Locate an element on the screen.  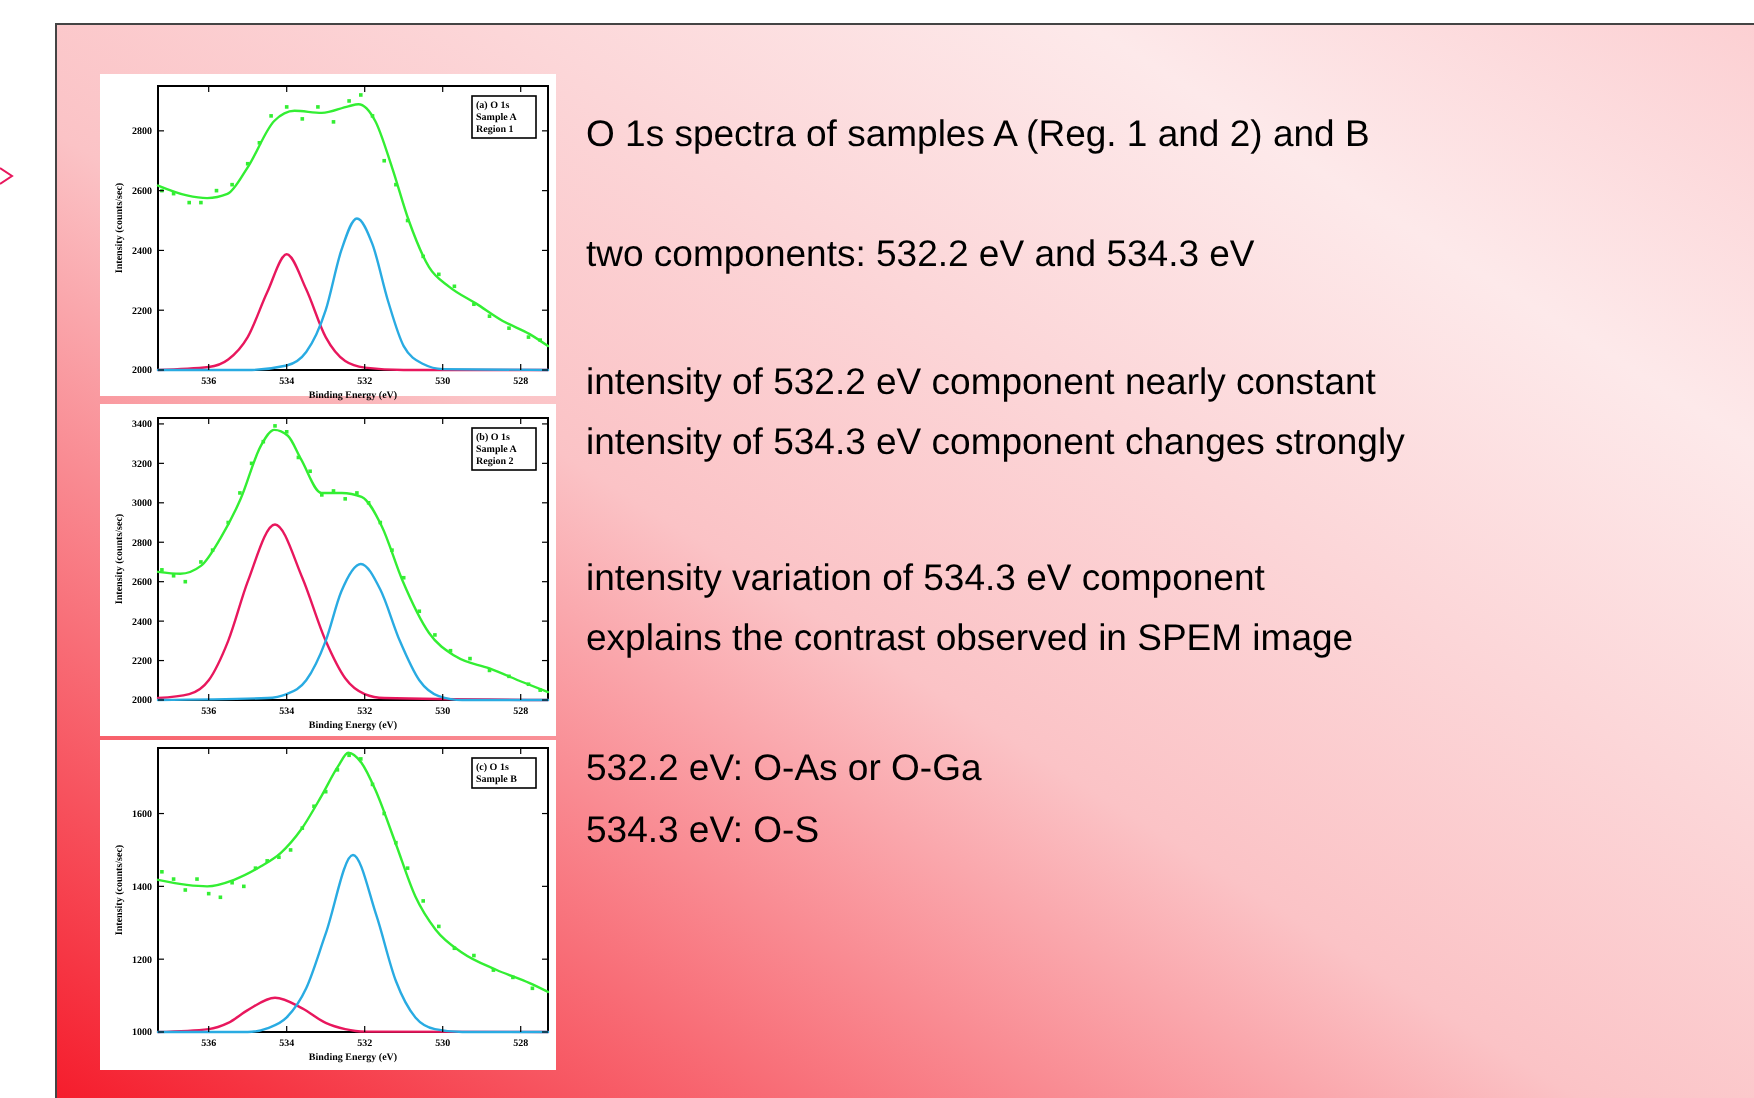
text: intensity variation of 534.3 eV component is located at coordinates (925, 577).